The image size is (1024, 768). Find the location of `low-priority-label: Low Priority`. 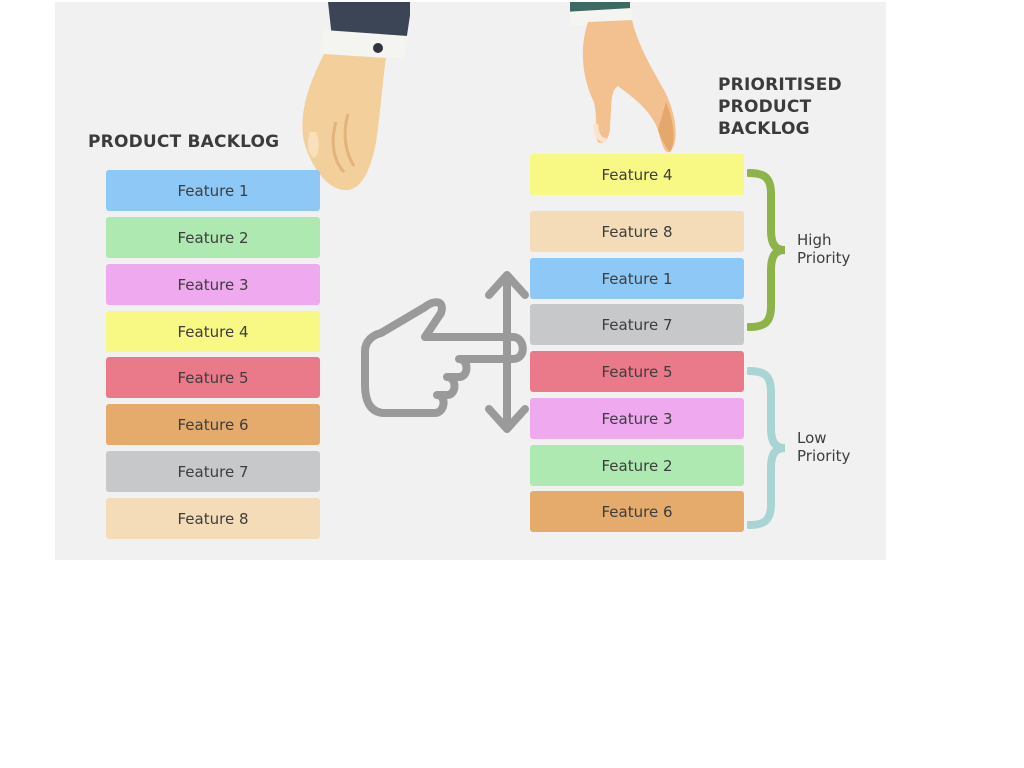

low-priority-label: Low Priority is located at coordinates (824, 447).